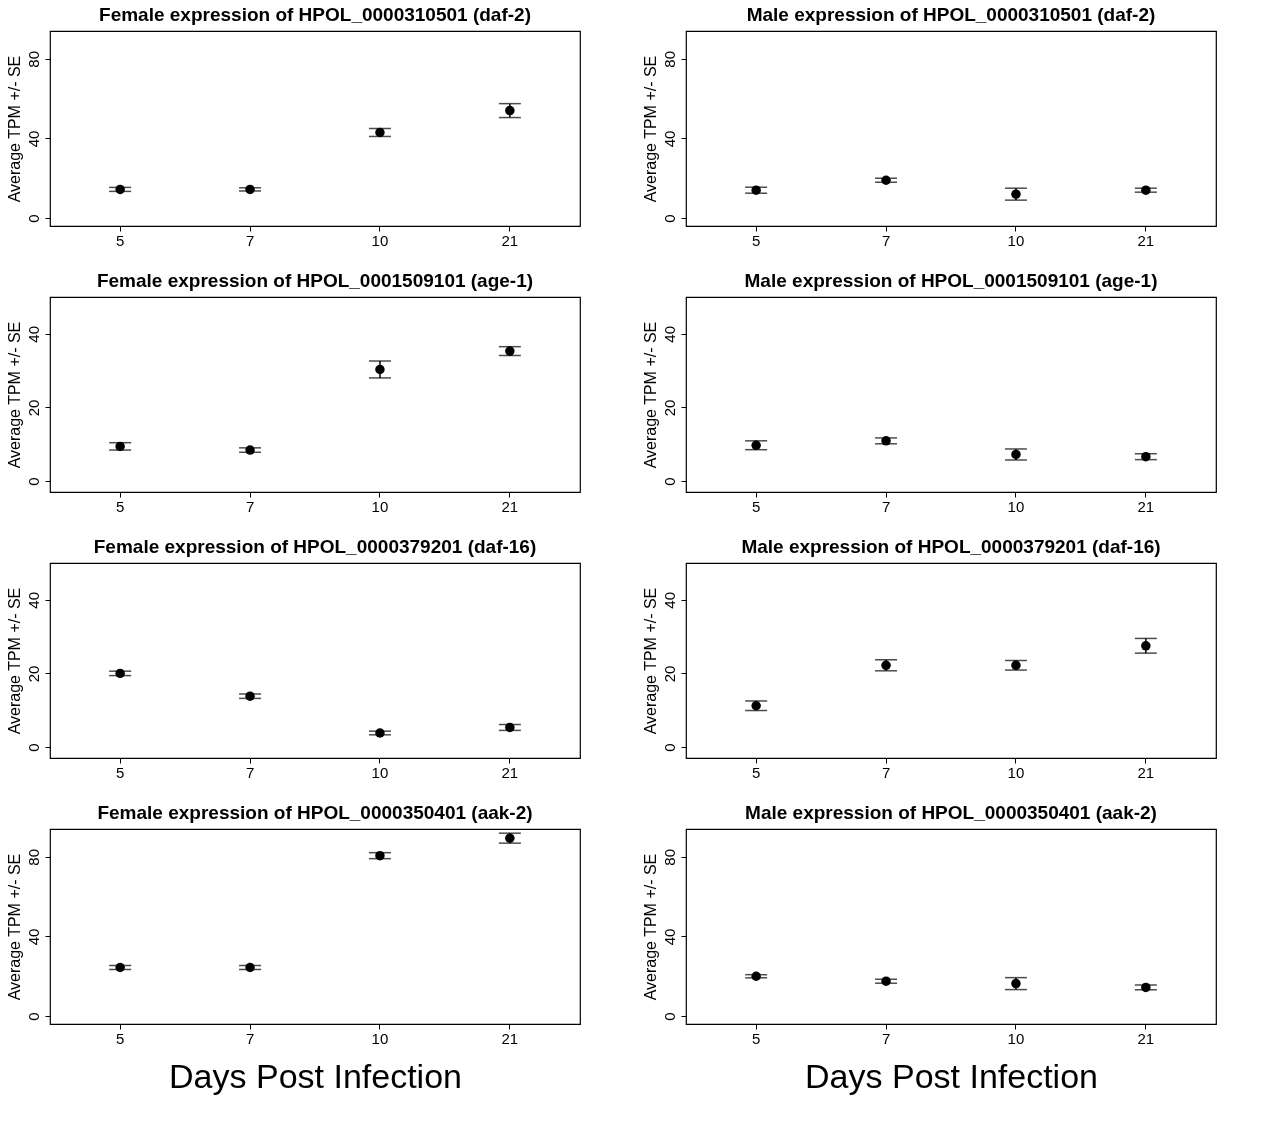 The height and width of the screenshot is (1121, 1277). What do you see at coordinates (315, 812) in the screenshot?
I see `chart-title: Female expression of HPOL_0000350401 (aak-2)` at bounding box center [315, 812].